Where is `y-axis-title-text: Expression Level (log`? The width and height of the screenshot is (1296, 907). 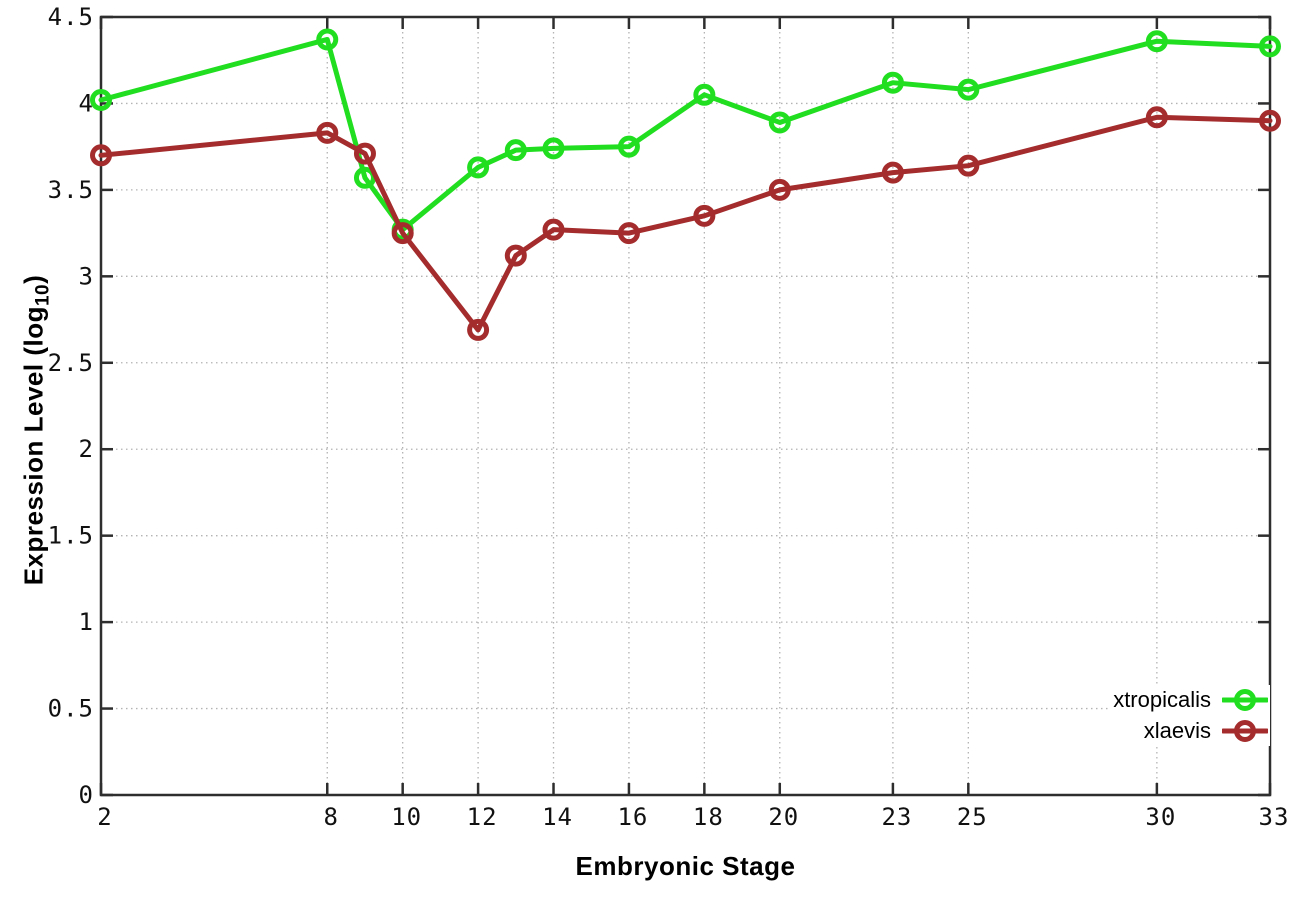
y-axis-title-text: Expression Level (log is located at coordinates (33, 446).